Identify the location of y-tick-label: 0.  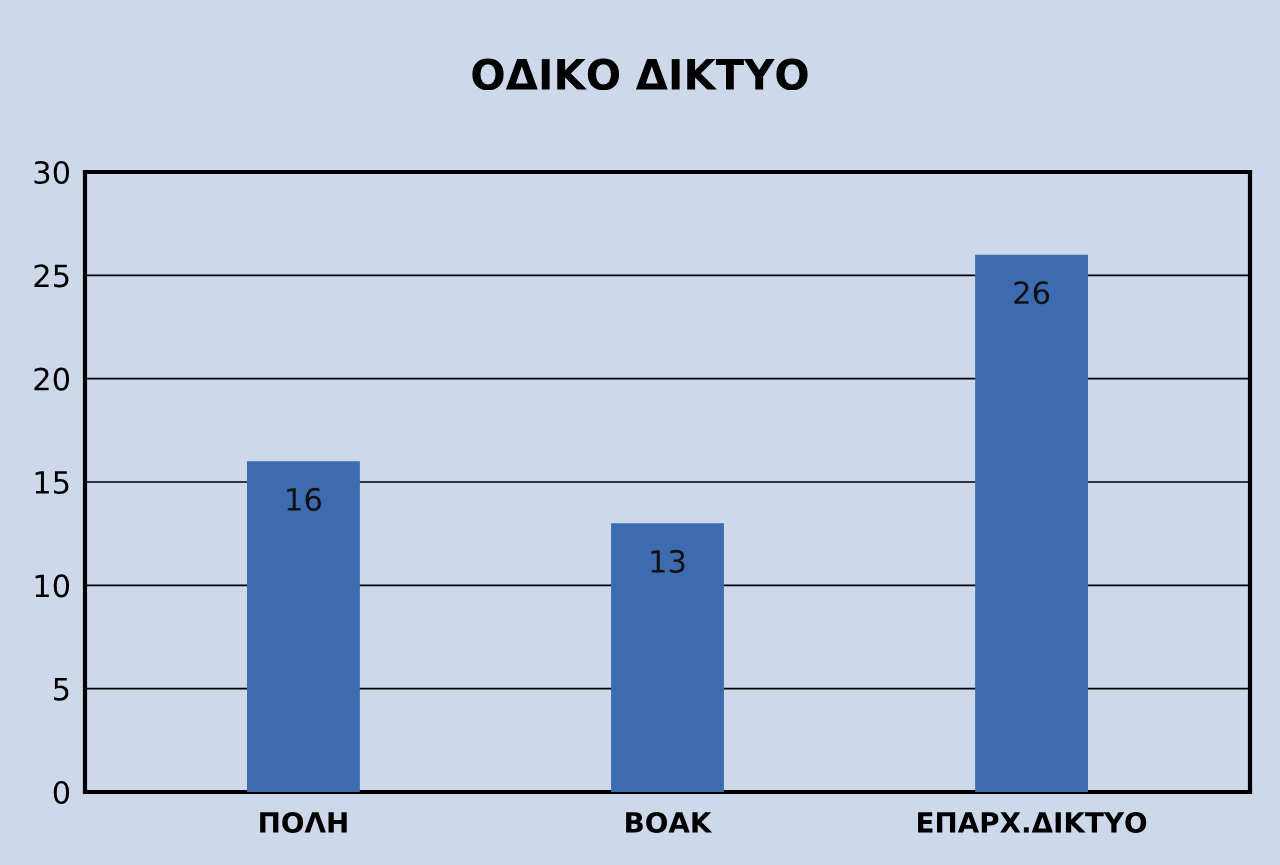
(61, 792).